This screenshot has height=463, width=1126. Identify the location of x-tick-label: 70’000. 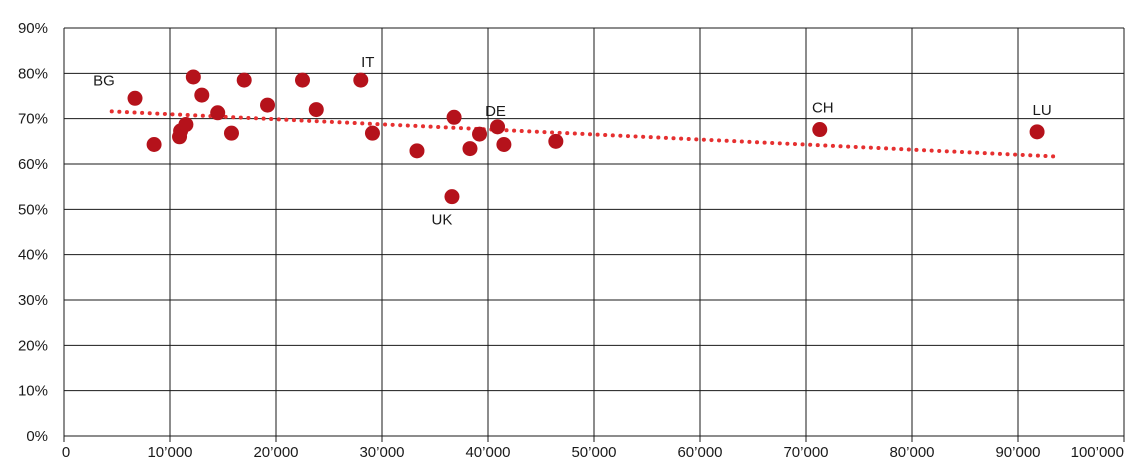
(805, 452).